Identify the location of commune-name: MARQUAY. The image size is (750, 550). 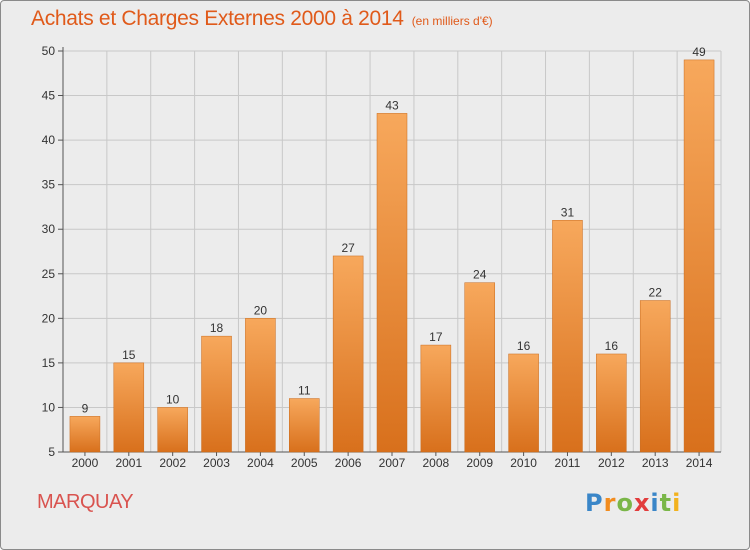
(85, 502).